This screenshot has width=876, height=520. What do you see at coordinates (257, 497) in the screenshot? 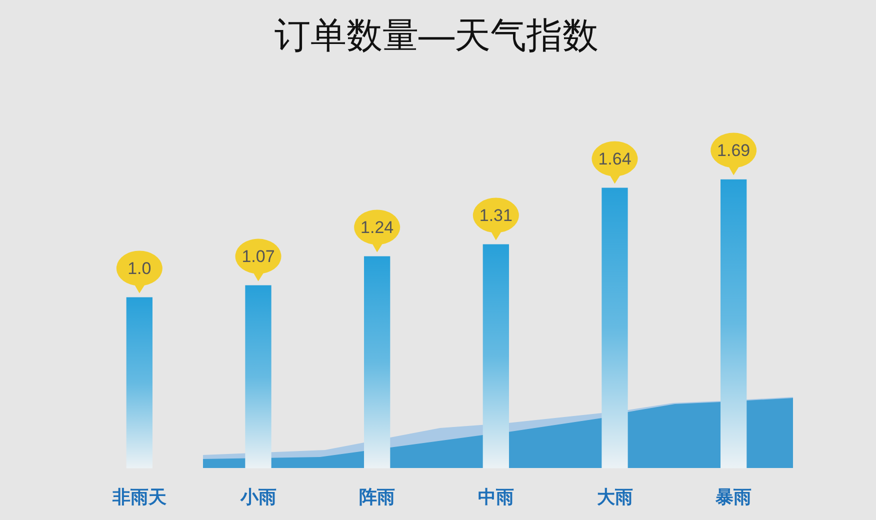
I see `x-tick-label: 小雨` at bounding box center [257, 497].